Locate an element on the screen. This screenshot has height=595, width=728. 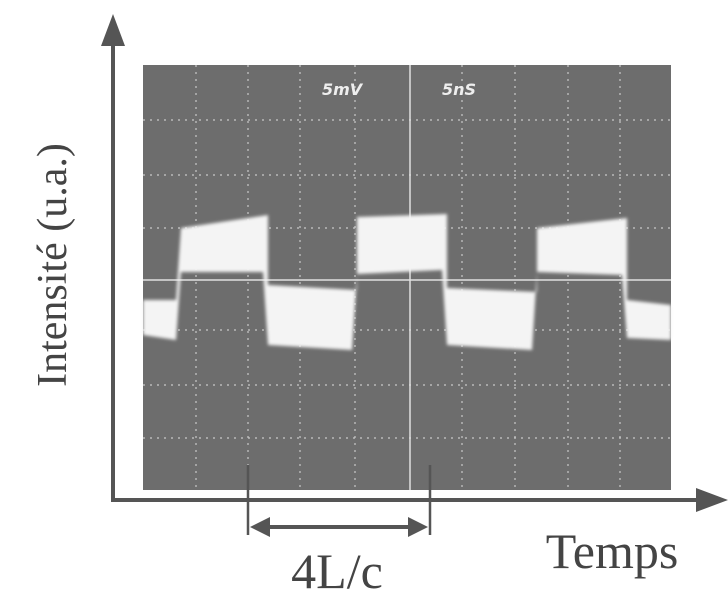
y-axis-label: Intensité (u.a.) is located at coordinates (53, 265).